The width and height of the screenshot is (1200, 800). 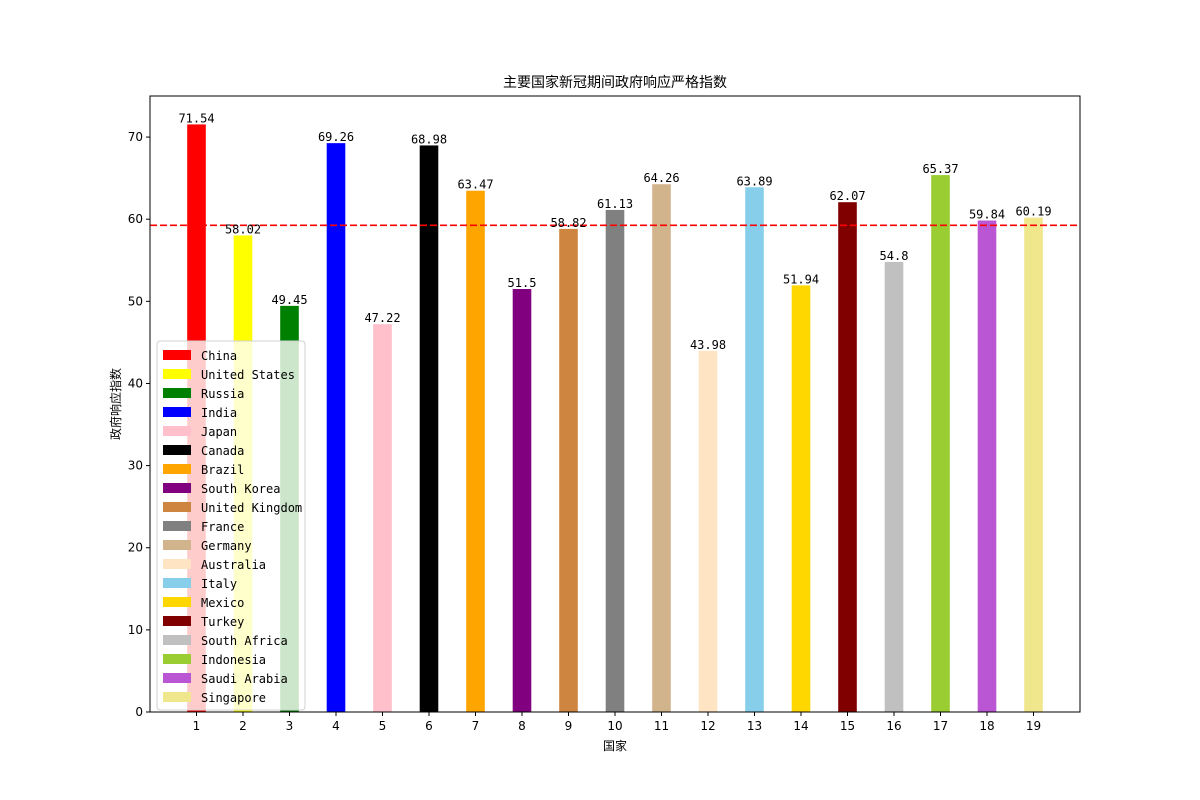 What do you see at coordinates (139, 424) in the screenshot?
I see `y-axis-ticks: 0 10 20 30 40 50 60 70` at bounding box center [139, 424].